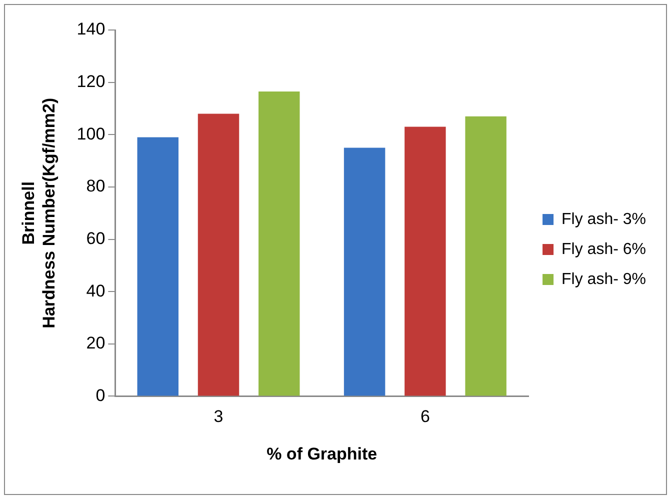  I want to click on y-axis-title: Brinnell Hardness Number(Kgf/mm2), so click(38, 213).